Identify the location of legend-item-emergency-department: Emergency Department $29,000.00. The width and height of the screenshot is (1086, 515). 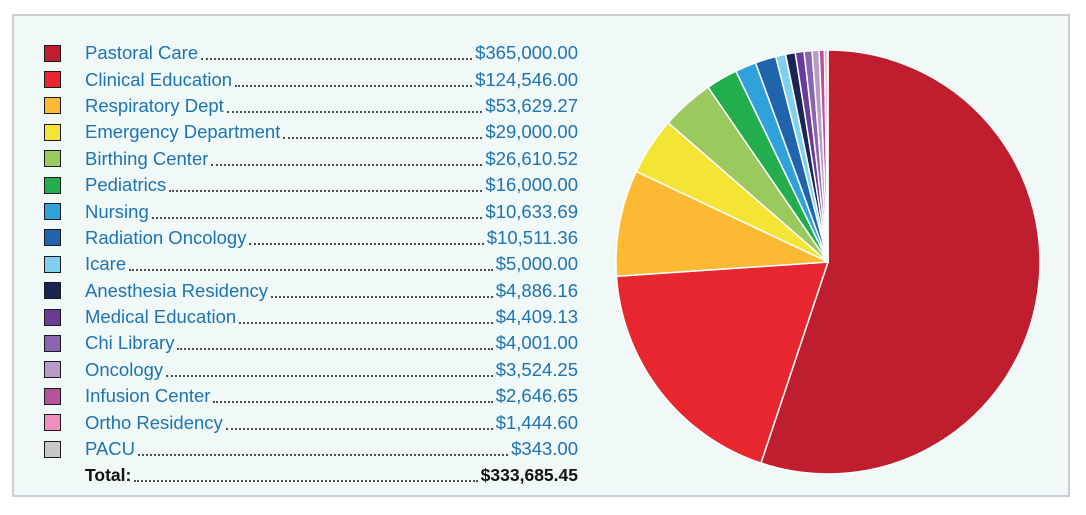
(311, 132).